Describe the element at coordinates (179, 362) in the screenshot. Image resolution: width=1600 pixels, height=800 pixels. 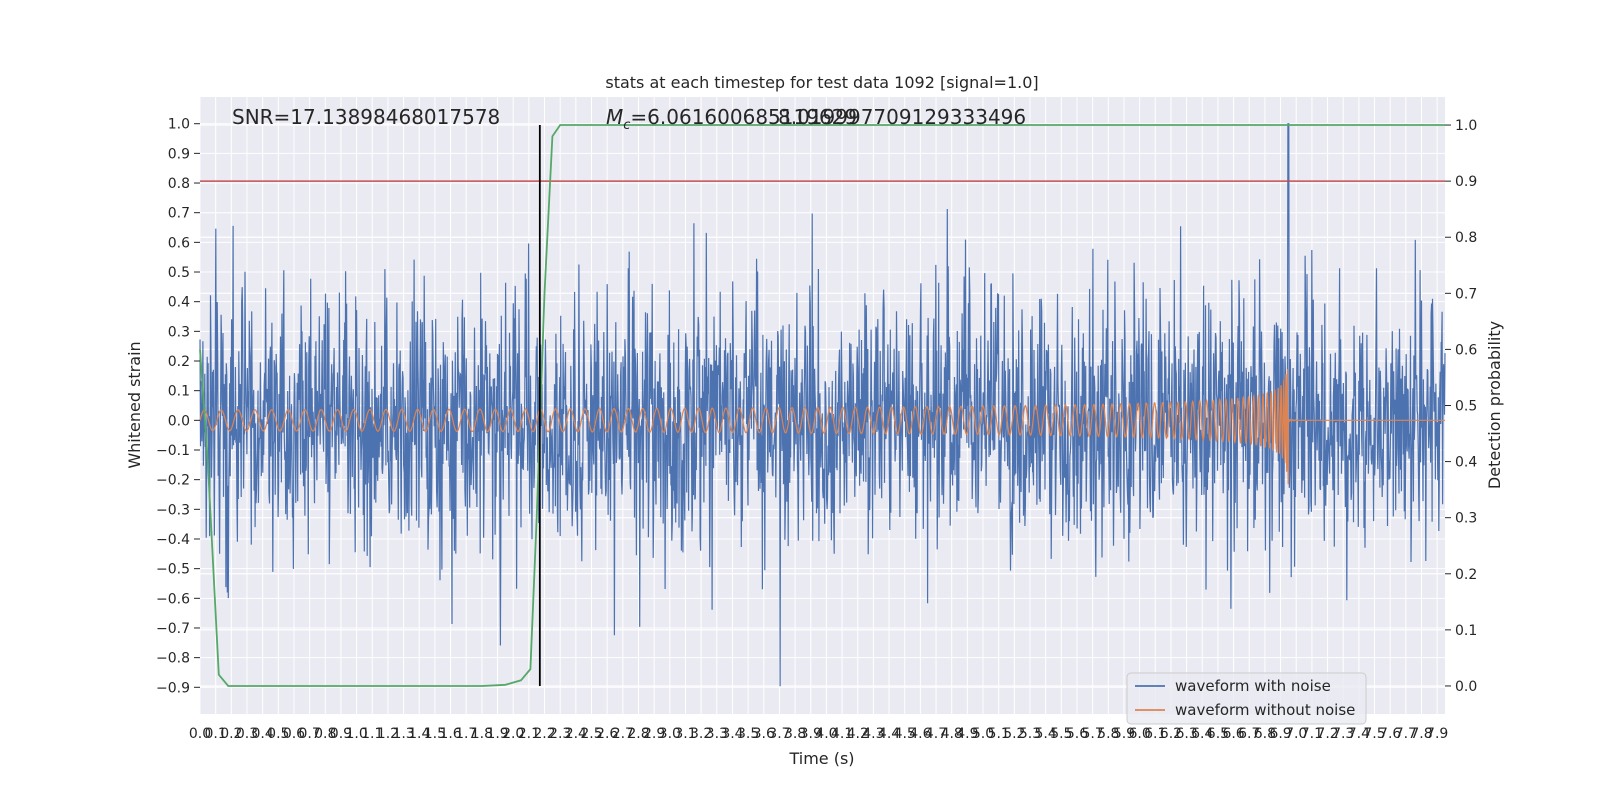
I see `y-tick-label-left: 0.2` at that location.